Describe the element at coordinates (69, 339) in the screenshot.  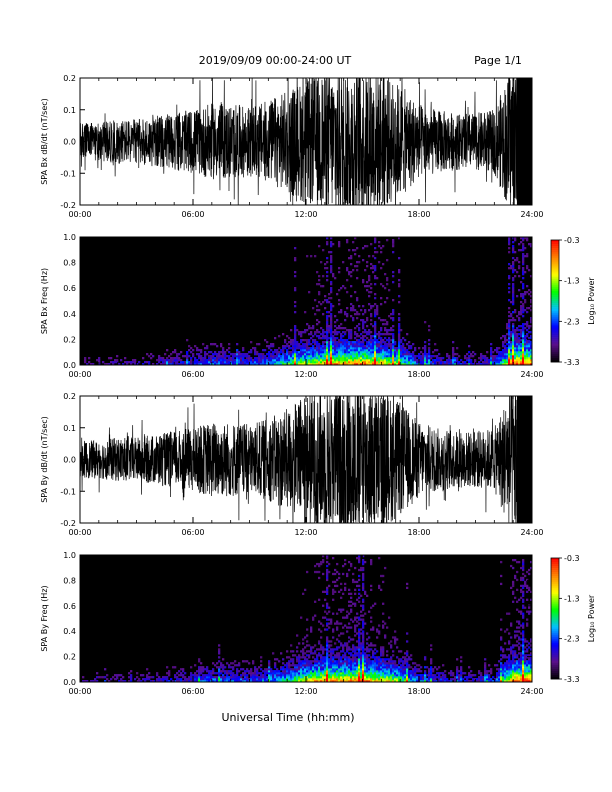
I see `y-tick-label: 0.2` at that location.